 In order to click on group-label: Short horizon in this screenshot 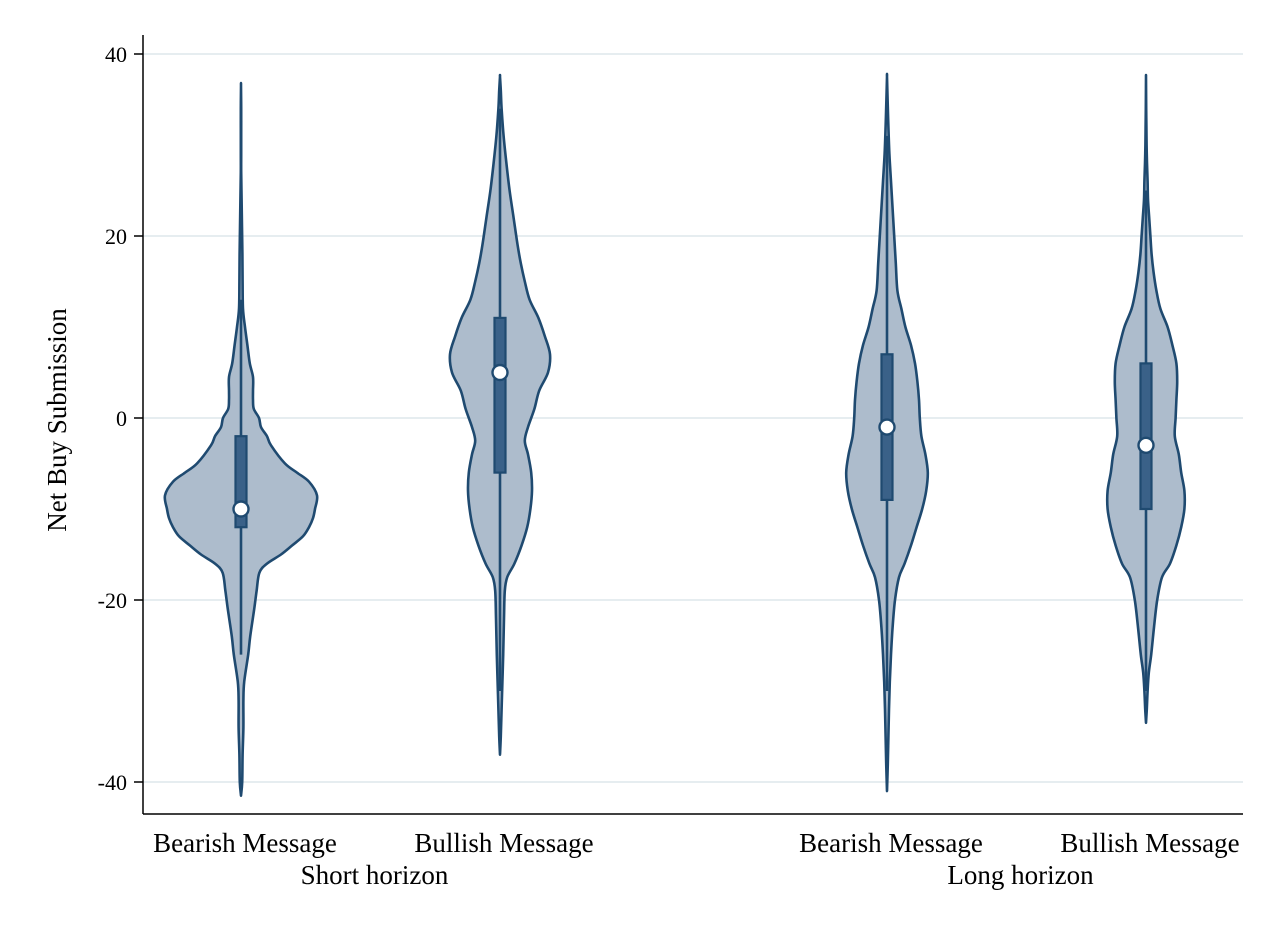, I will do `click(375, 875)`.